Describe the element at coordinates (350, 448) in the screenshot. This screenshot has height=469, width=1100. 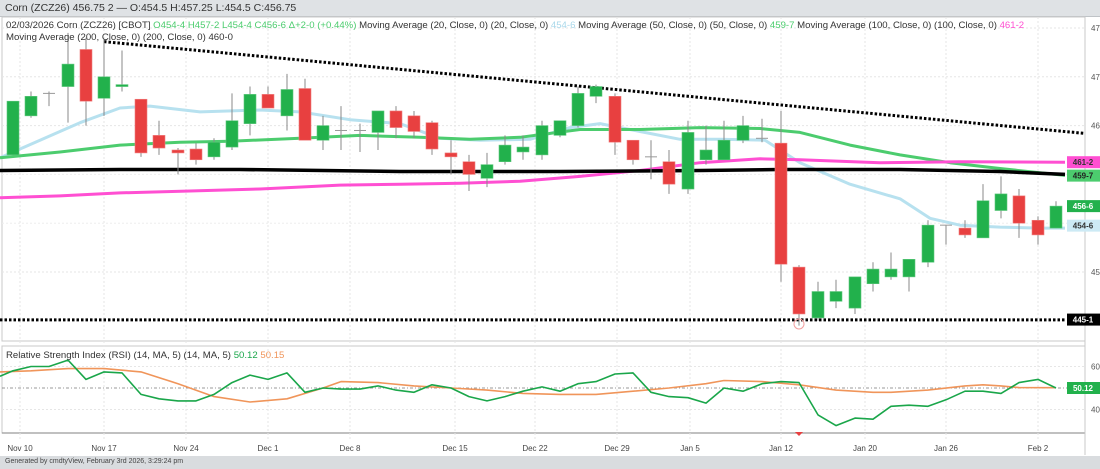
I see `x-tick-label: Dec 8` at that location.